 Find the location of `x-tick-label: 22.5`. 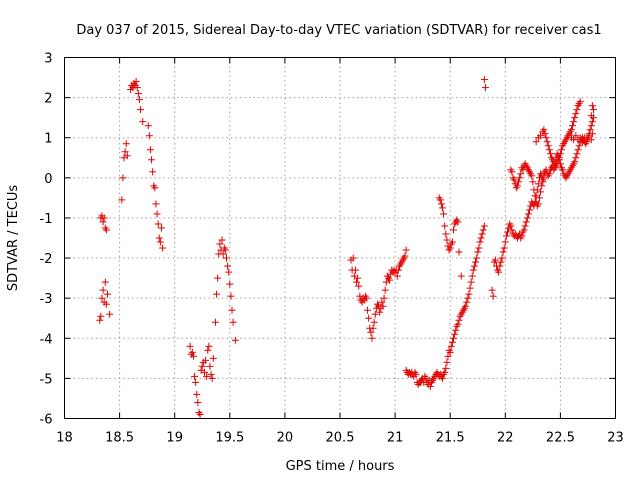

x-tick-label: 22.5 is located at coordinates (560, 438).